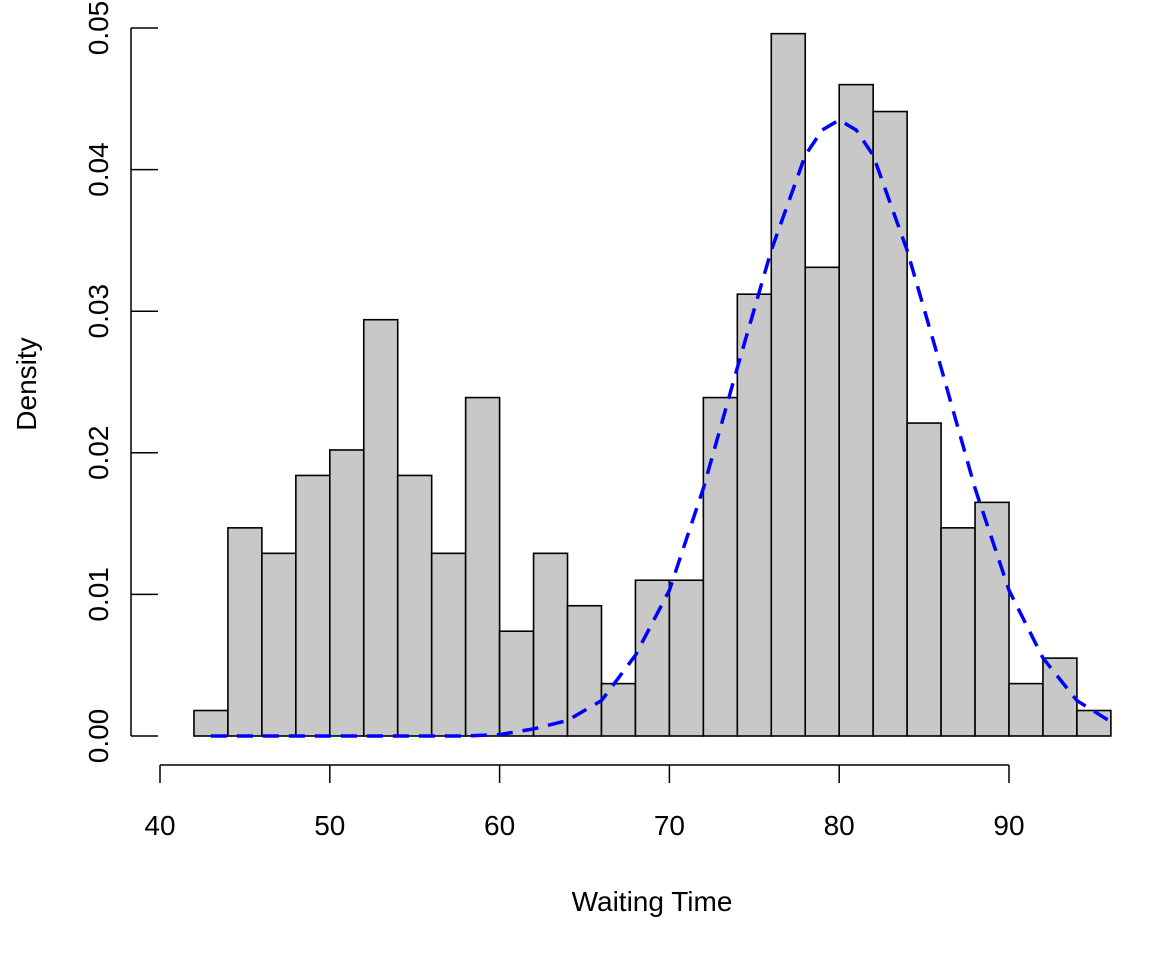 The width and height of the screenshot is (1152, 960). What do you see at coordinates (26, 383) in the screenshot?
I see `y-axis-title: Density` at bounding box center [26, 383].